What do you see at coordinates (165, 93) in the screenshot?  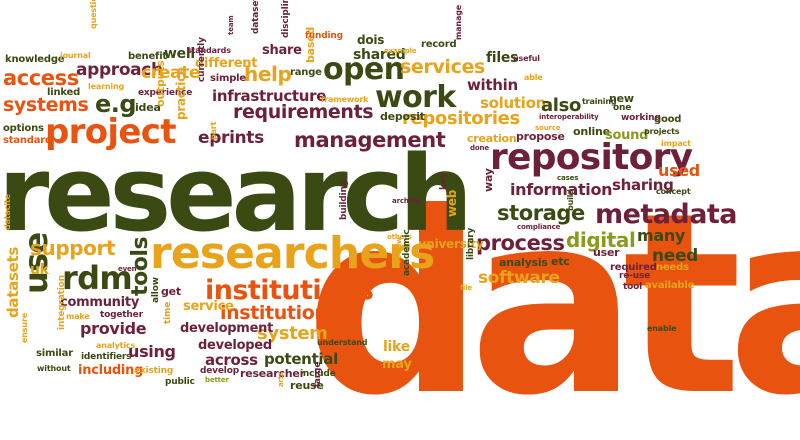 I see `cloud-word-experience: experience` at bounding box center [165, 93].